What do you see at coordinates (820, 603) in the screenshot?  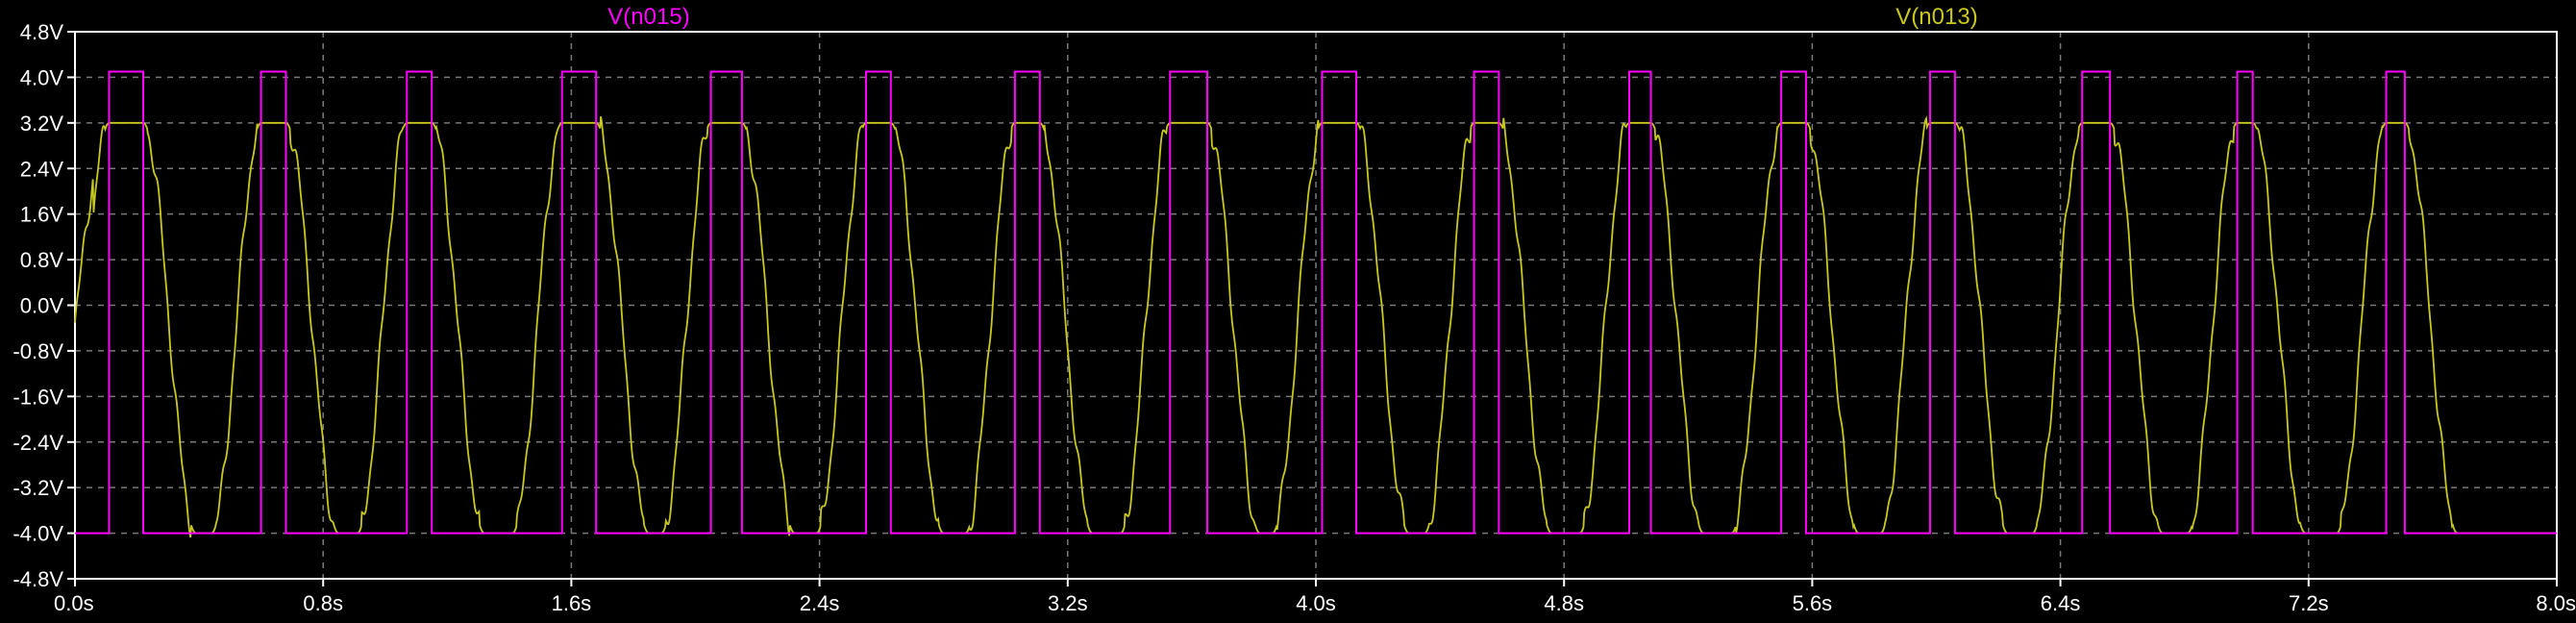 I see `x-tick-label: 2.4s` at bounding box center [820, 603].